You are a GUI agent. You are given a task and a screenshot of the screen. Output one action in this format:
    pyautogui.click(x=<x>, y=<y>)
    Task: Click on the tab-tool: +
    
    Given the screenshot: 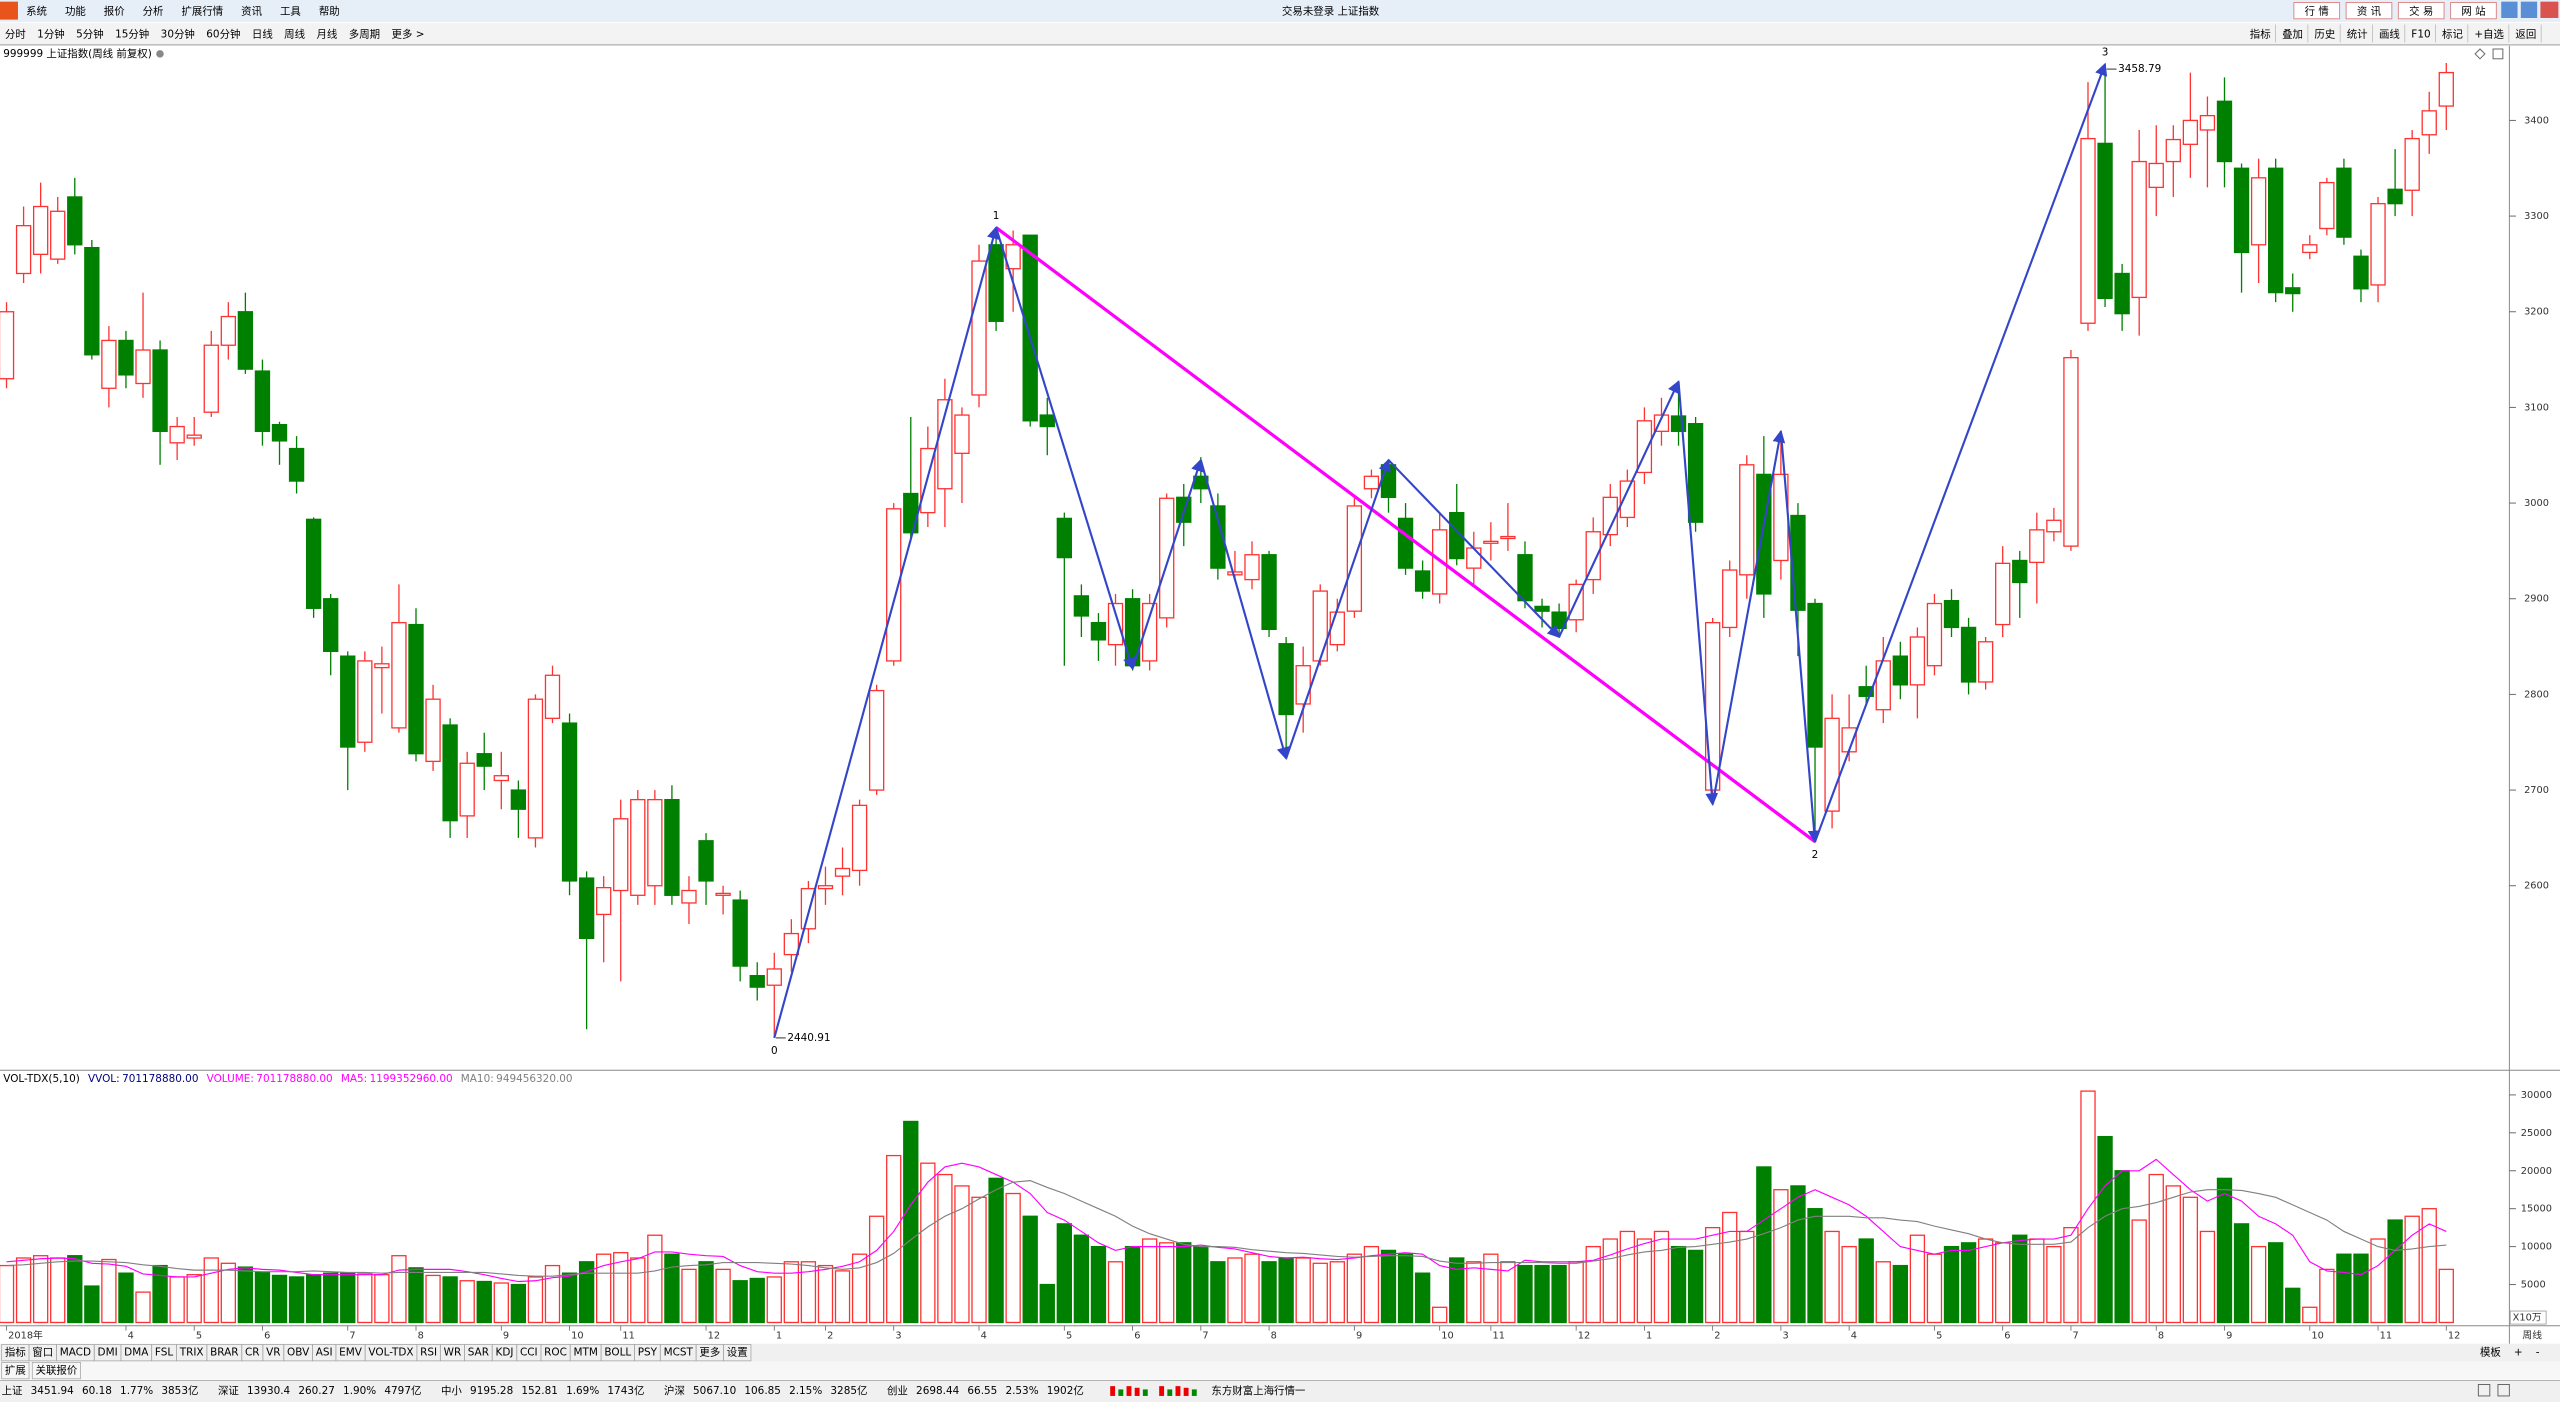 What is the action you would take?
    pyautogui.click(x=2518, y=1353)
    